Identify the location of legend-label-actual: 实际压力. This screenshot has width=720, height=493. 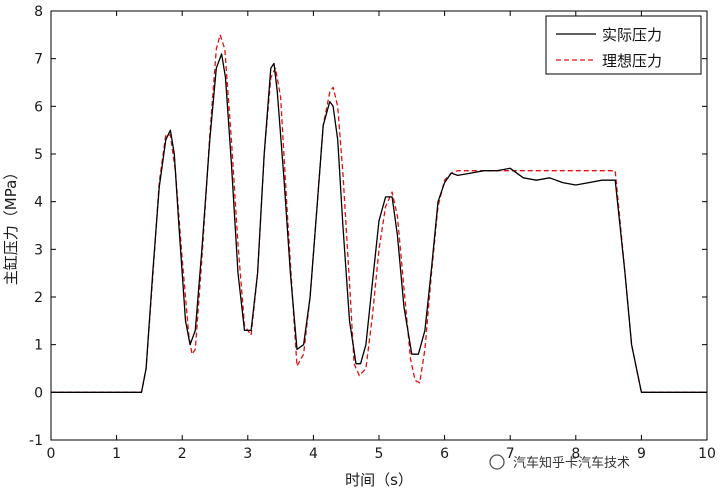
(632, 35).